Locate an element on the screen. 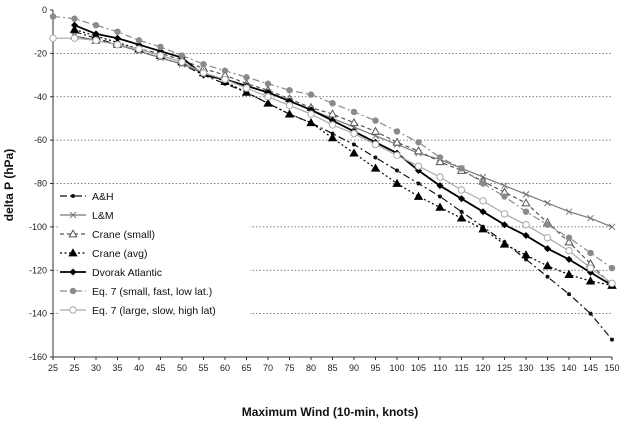 This screenshot has height=425, width=621. x-tick-label: 110 is located at coordinates (440, 368).